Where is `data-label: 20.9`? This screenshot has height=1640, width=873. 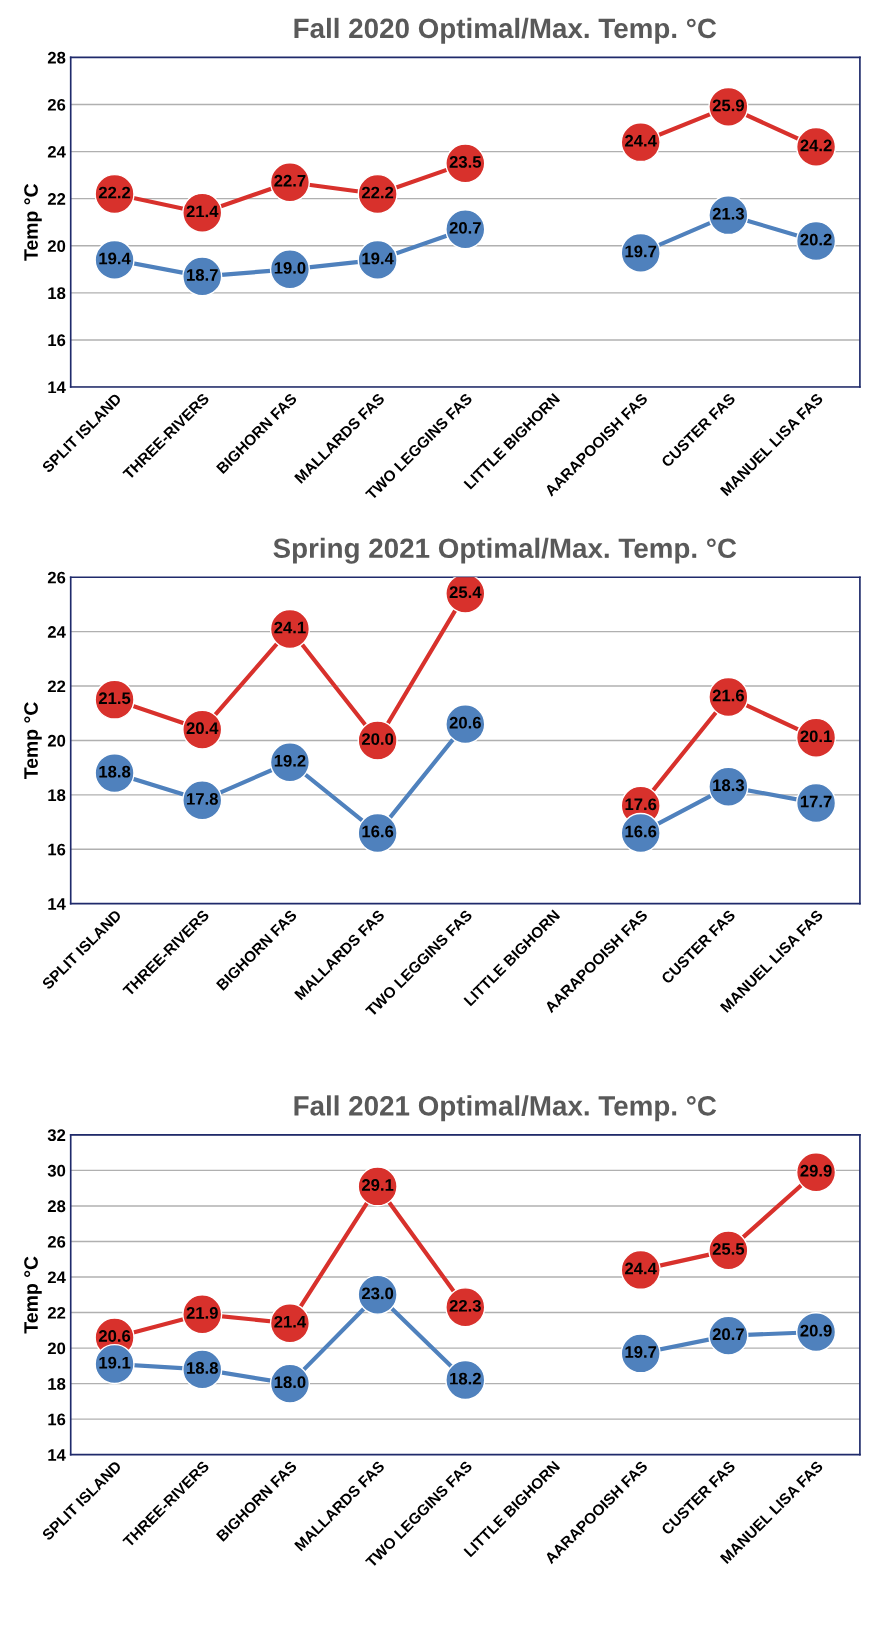 data-label: 20.9 is located at coordinates (816, 1330).